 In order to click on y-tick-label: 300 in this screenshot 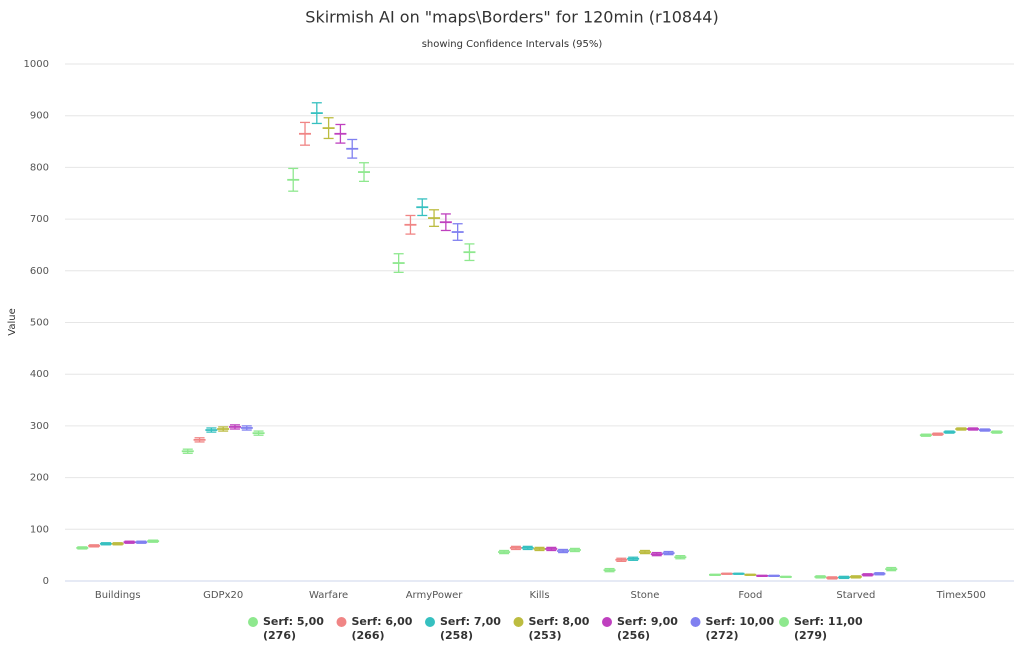, I will do `click(39, 426)`.